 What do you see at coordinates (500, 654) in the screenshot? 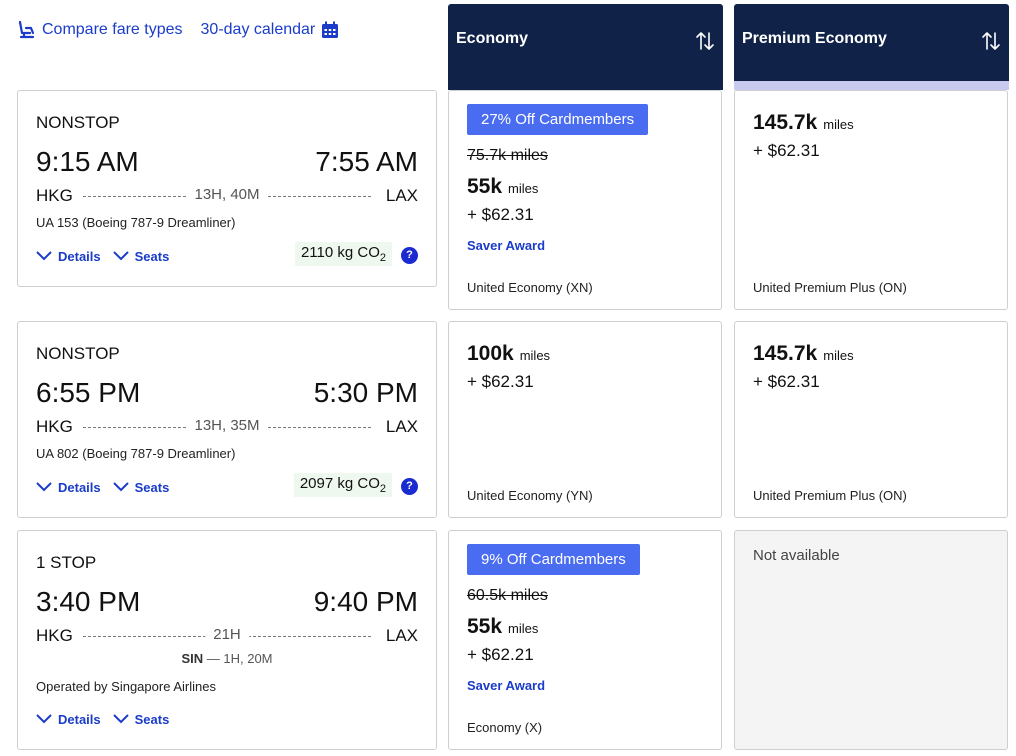
I see `fare-tax: + $62.21` at bounding box center [500, 654].